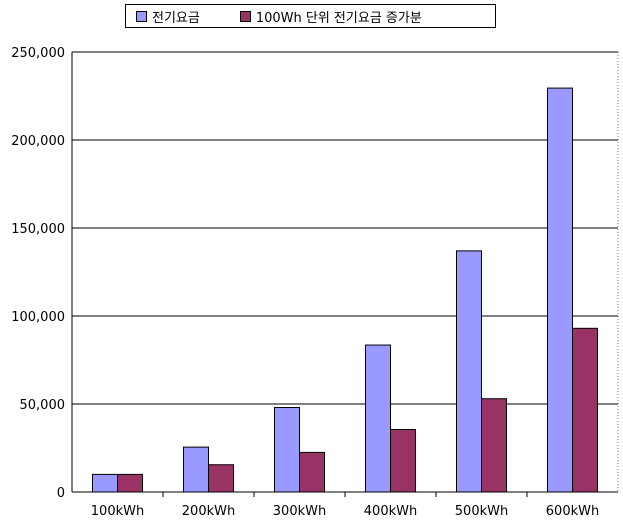 The width and height of the screenshot is (623, 532). Describe the element at coordinates (38, 317) in the screenshot. I see `y-tick-label: 100,000` at that location.